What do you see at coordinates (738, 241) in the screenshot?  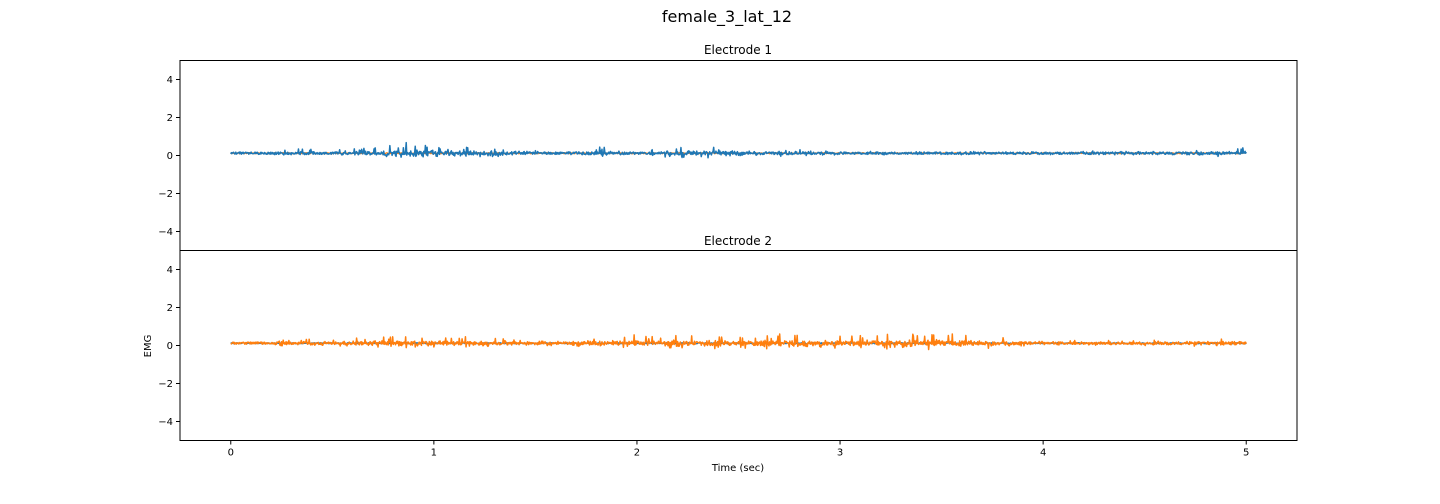 I see `panel-2-title: Electrode 2` at bounding box center [738, 241].